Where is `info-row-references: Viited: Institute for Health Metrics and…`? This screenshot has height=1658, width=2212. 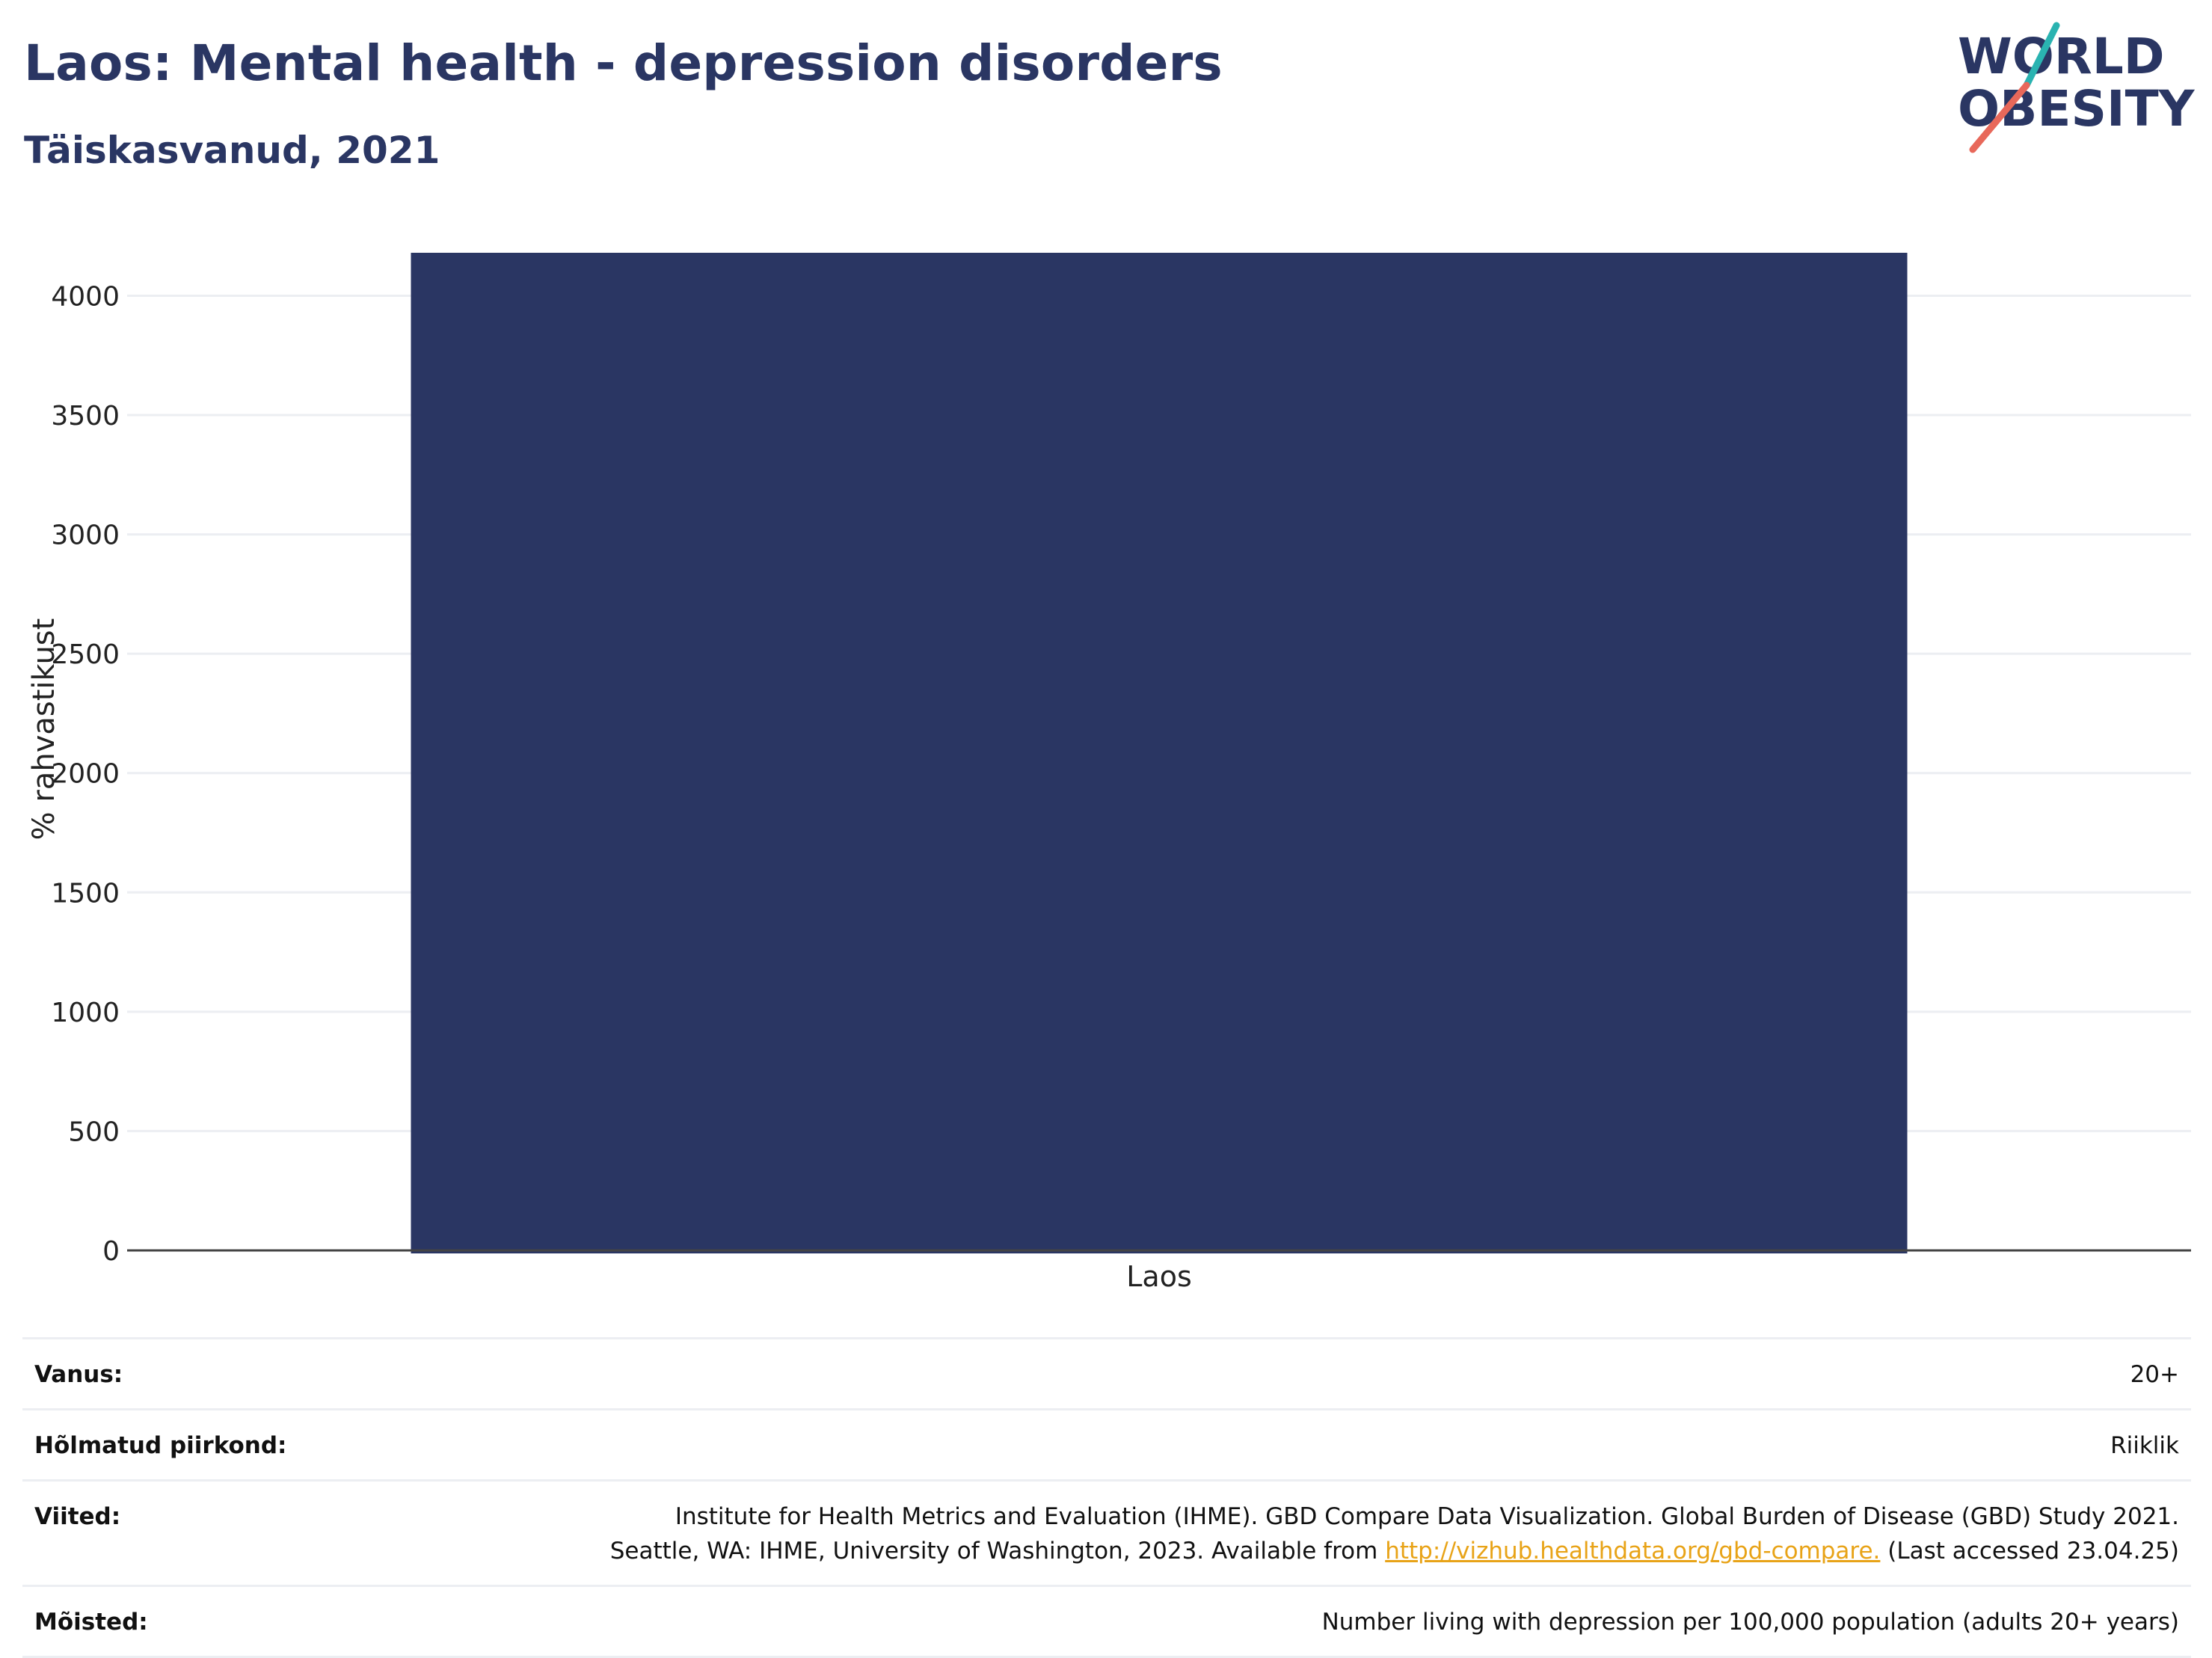 info-row-references: Viited: Institute for Health Metrics and… is located at coordinates (1106, 1534).